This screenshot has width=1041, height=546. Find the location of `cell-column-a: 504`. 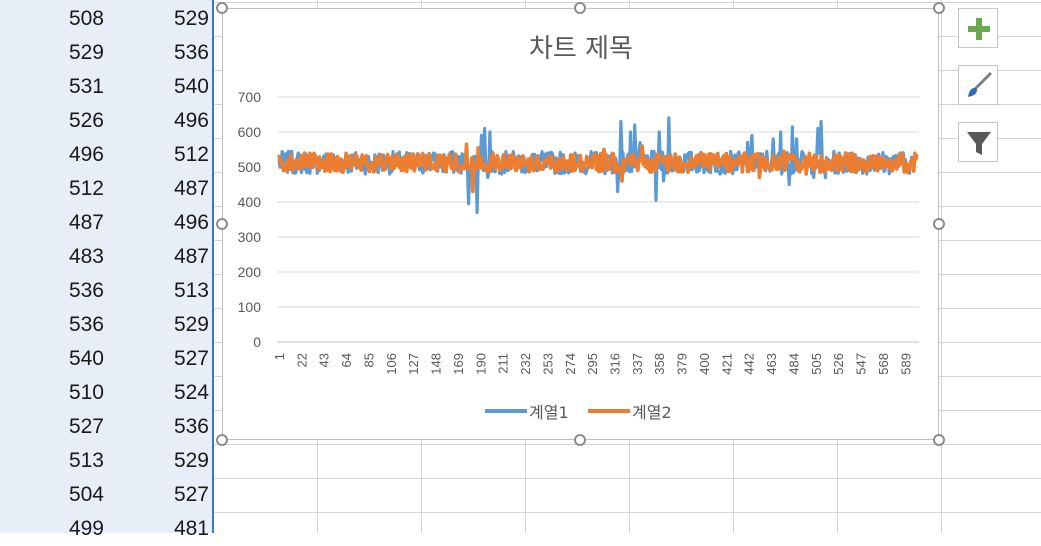

cell-column-a: 504 is located at coordinates (86, 494).